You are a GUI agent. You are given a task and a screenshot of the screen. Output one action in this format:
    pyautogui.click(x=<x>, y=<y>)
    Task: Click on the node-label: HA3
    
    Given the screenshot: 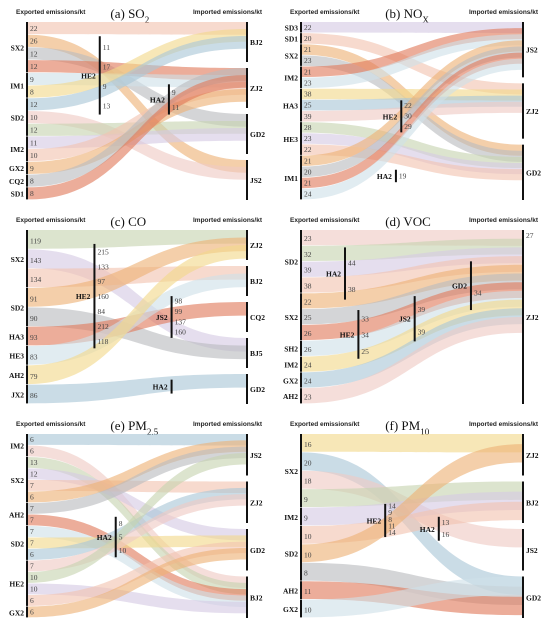 What is the action you would take?
    pyautogui.click(x=290, y=105)
    